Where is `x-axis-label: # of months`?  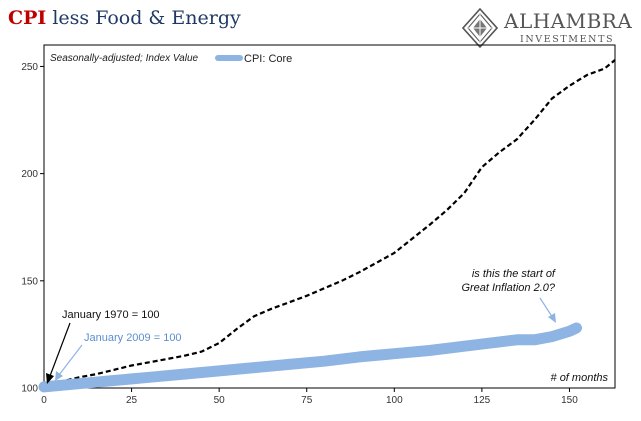 x-axis-label: # of months is located at coordinates (580, 378).